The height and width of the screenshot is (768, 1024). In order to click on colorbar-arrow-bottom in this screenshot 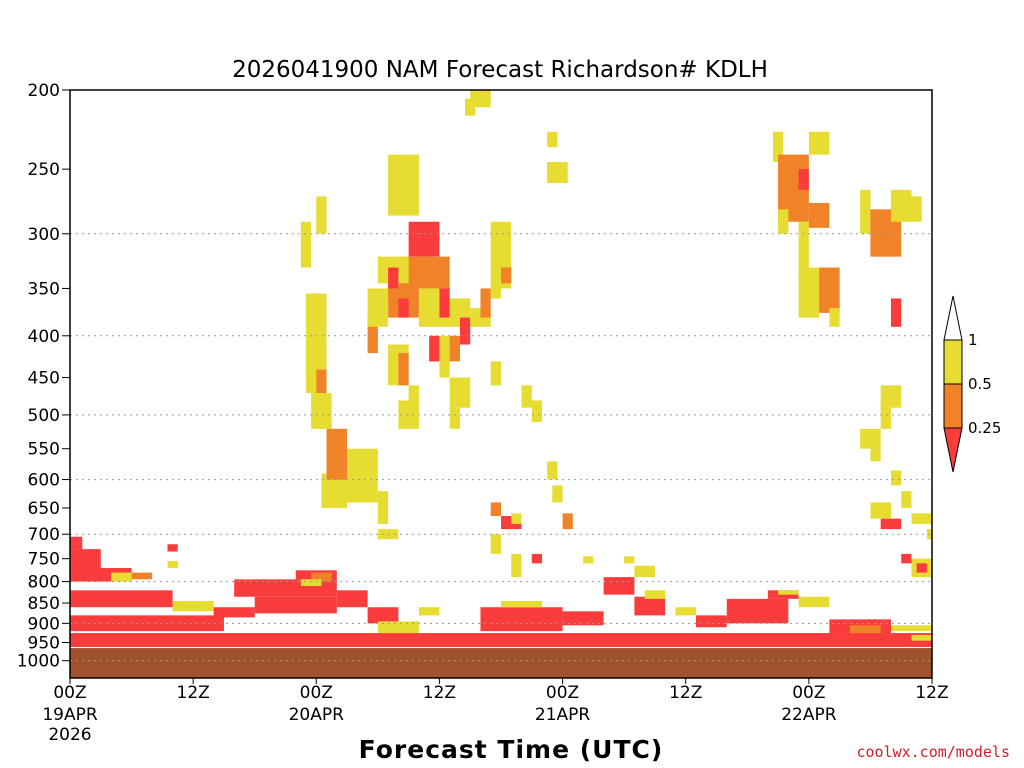, I will do `click(953, 450)`.